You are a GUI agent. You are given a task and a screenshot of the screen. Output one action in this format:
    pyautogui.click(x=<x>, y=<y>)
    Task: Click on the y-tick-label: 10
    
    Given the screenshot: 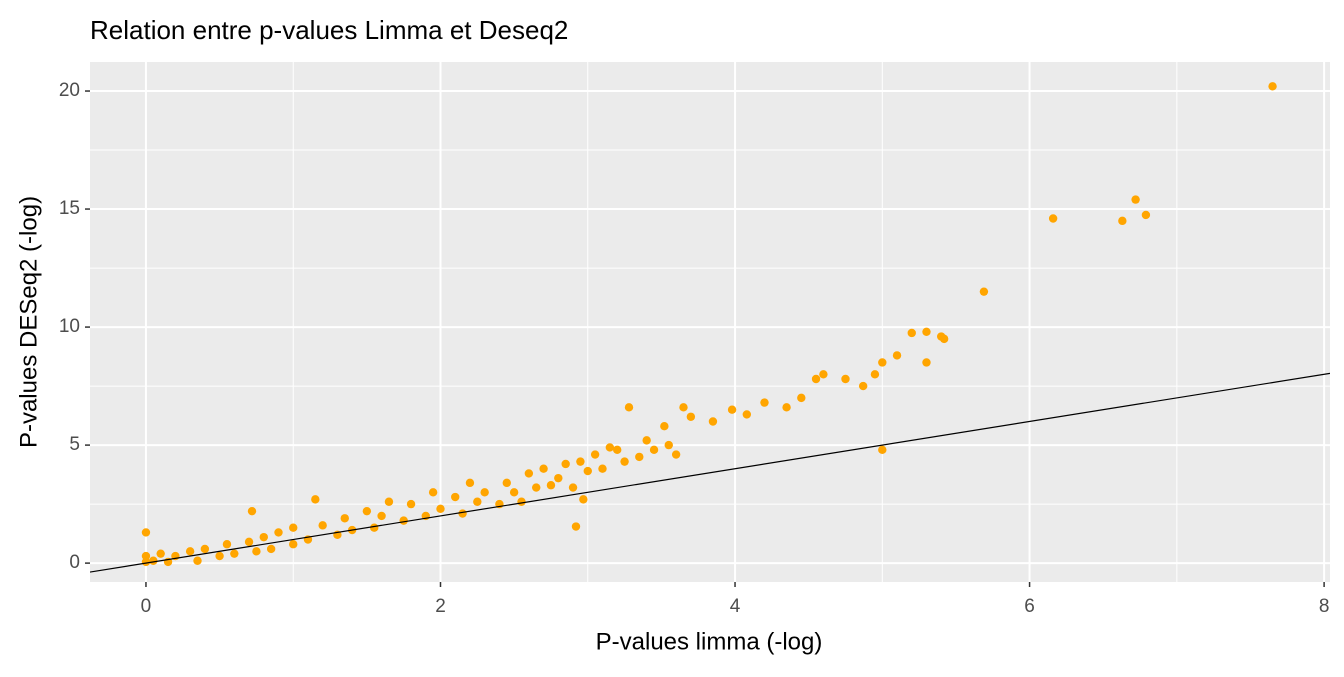 What is the action you would take?
    pyautogui.click(x=69, y=326)
    